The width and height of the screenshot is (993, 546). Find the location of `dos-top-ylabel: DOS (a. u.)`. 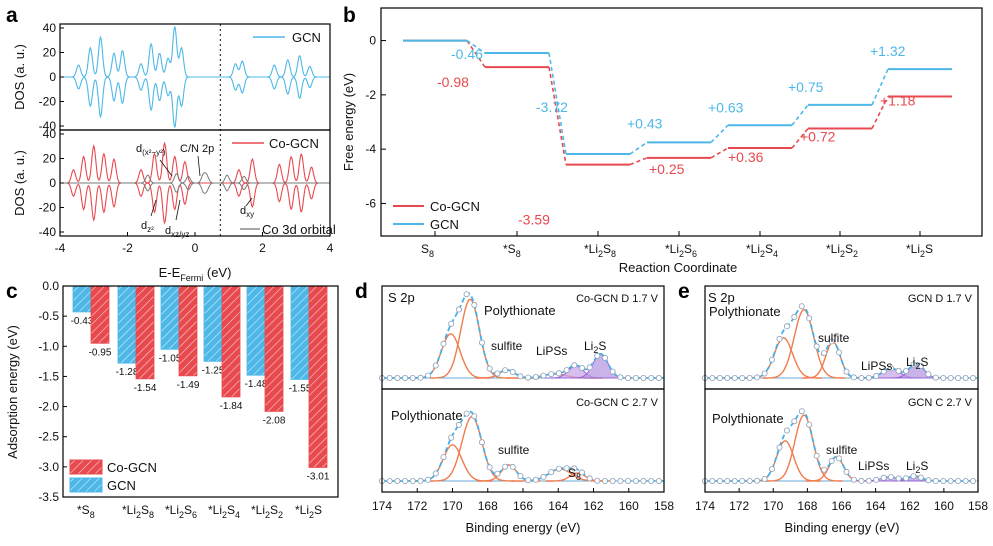

dos-top-ylabel: DOS (a. u.) is located at coordinates (19, 77).